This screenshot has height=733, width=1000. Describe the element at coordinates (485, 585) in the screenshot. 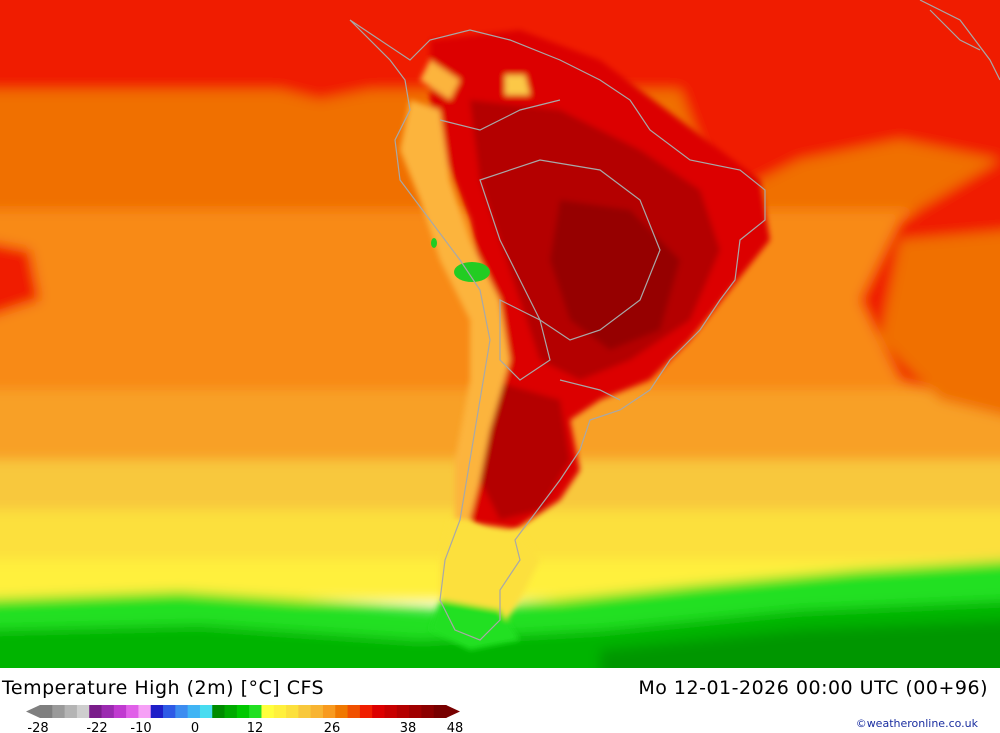

I see `patagonia` at that location.